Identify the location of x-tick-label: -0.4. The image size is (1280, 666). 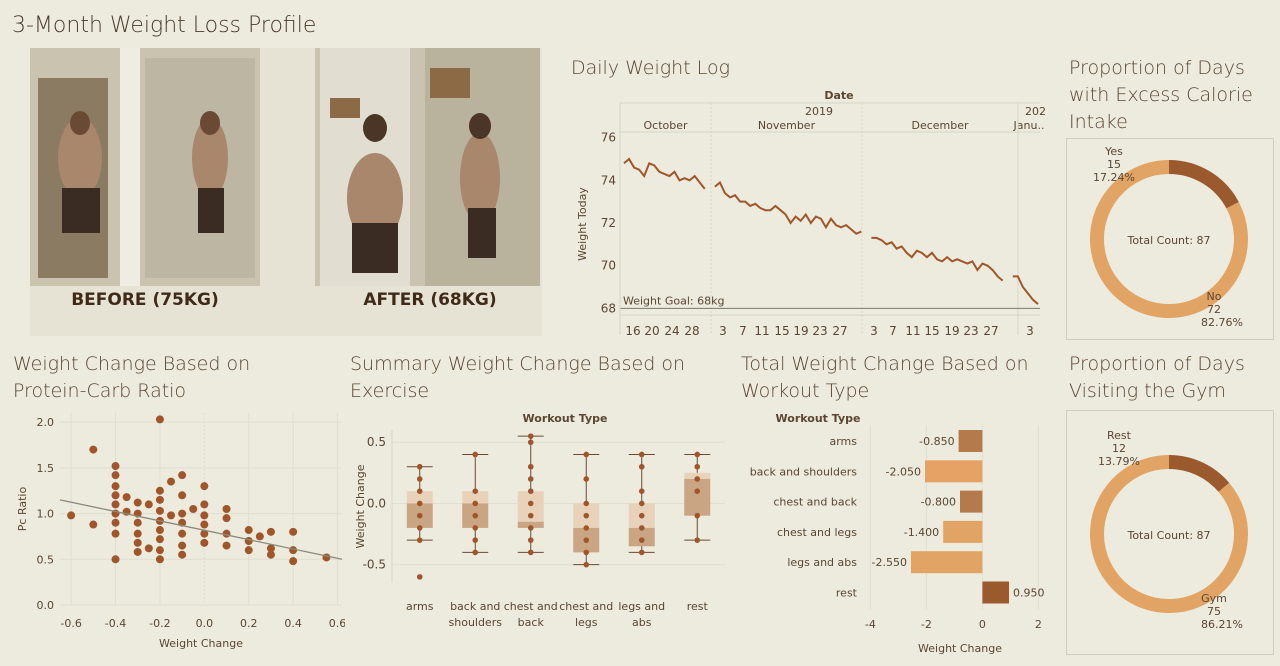
(115, 623).